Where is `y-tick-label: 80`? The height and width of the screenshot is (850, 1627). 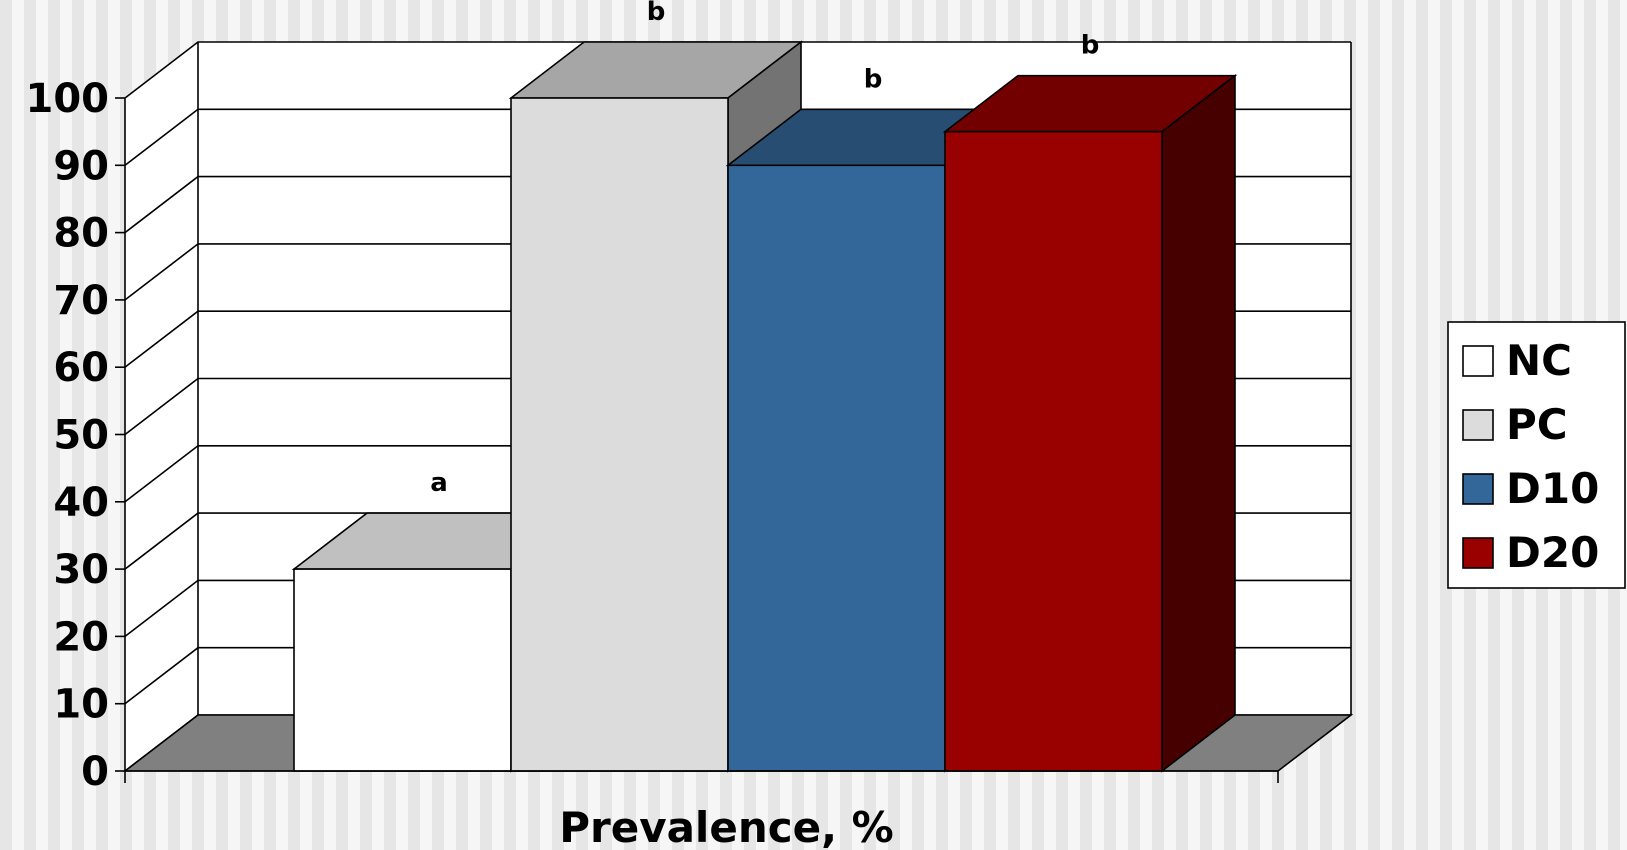
y-tick-label: 80 is located at coordinates (81, 234).